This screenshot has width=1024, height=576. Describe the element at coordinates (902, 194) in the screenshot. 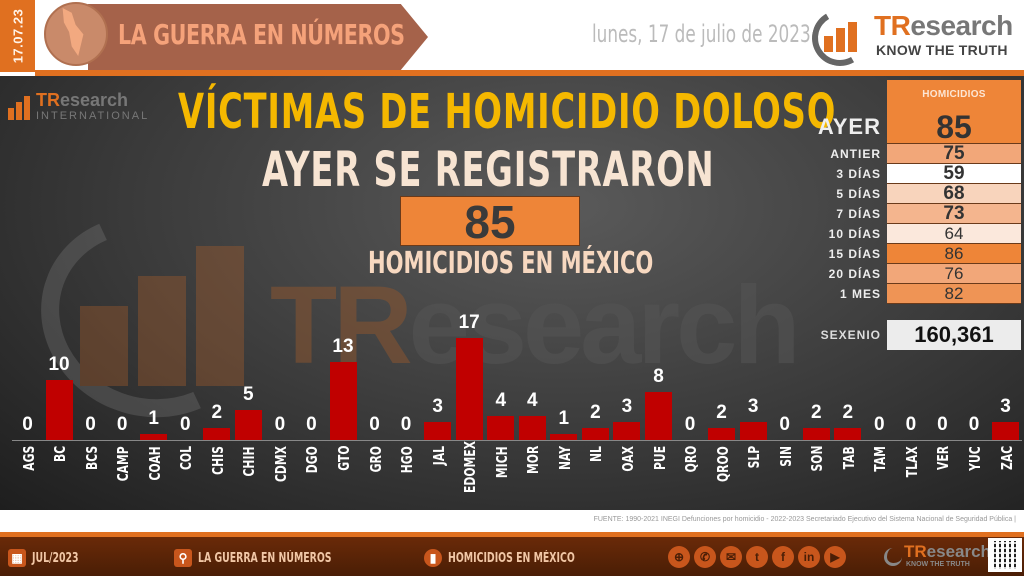

I see `stats-row: 5 DÍAS 68` at that location.